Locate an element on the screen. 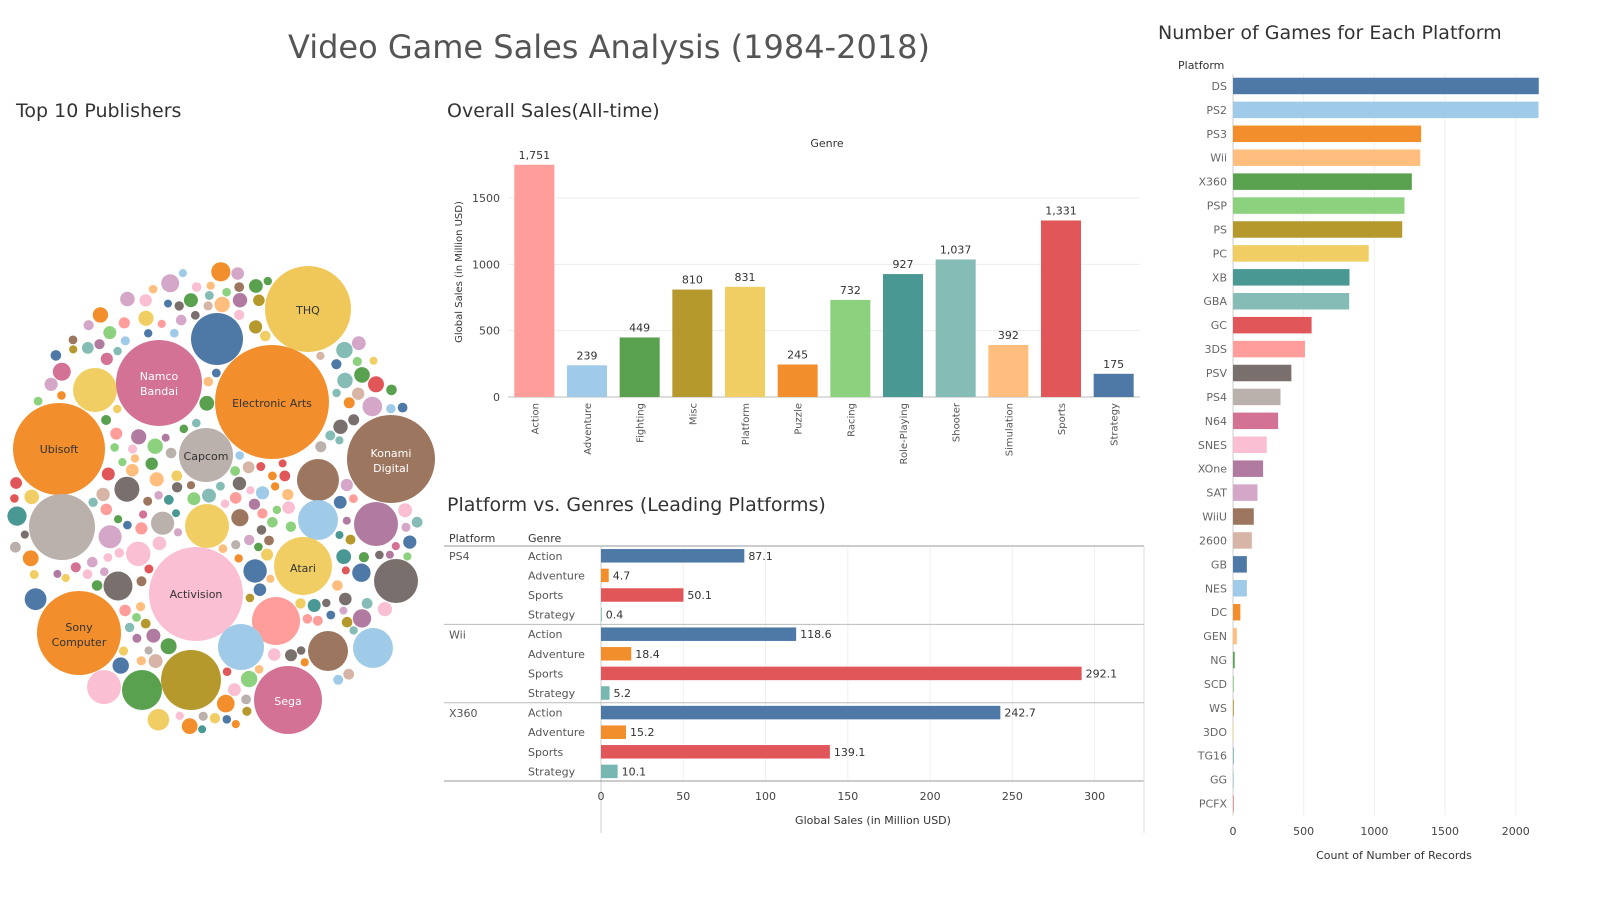  pvg-bar-ps4-adventure is located at coordinates (605, 575).